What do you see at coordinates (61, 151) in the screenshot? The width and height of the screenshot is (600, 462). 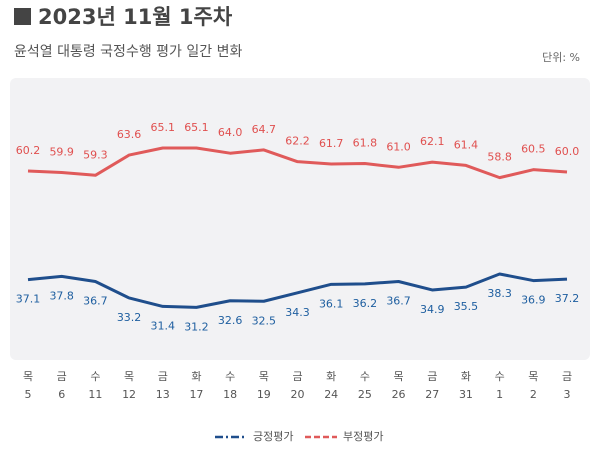 I see `data-label: 59.9` at bounding box center [61, 151].